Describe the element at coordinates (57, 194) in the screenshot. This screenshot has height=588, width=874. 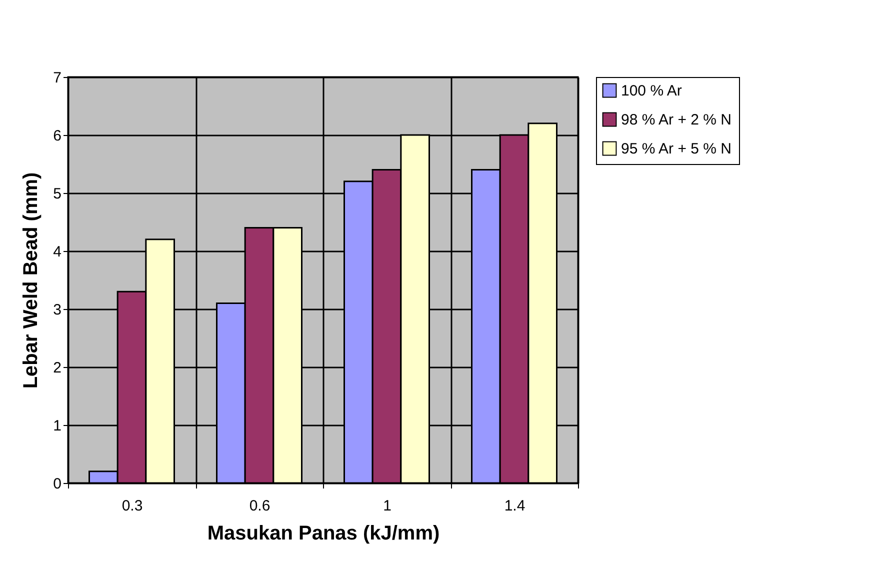
I see `y-tick-label: 5` at that location.